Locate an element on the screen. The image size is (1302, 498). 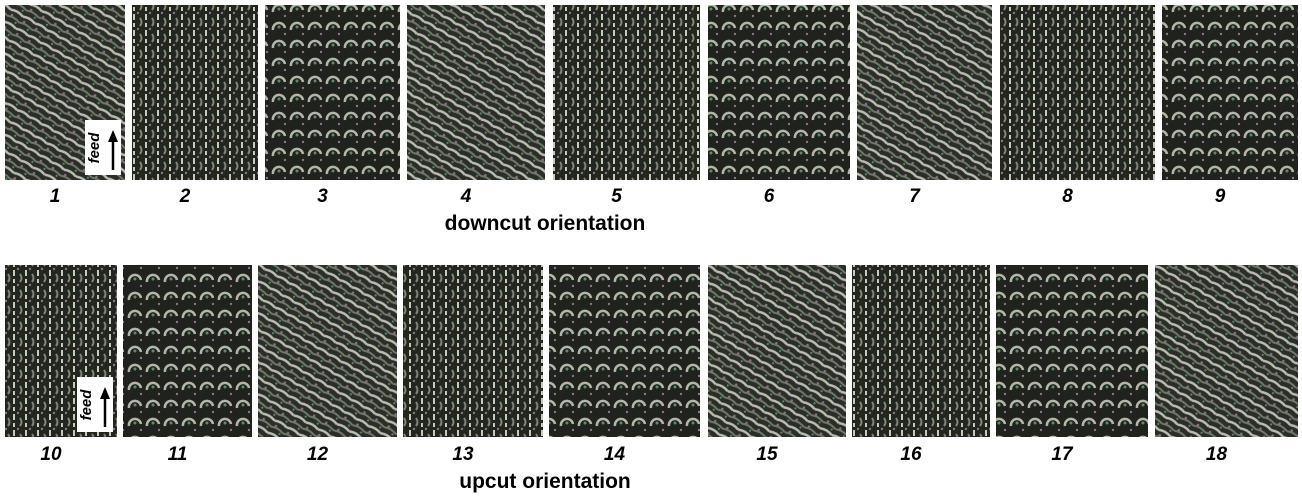
panel-number: 11 is located at coordinates (178, 454).